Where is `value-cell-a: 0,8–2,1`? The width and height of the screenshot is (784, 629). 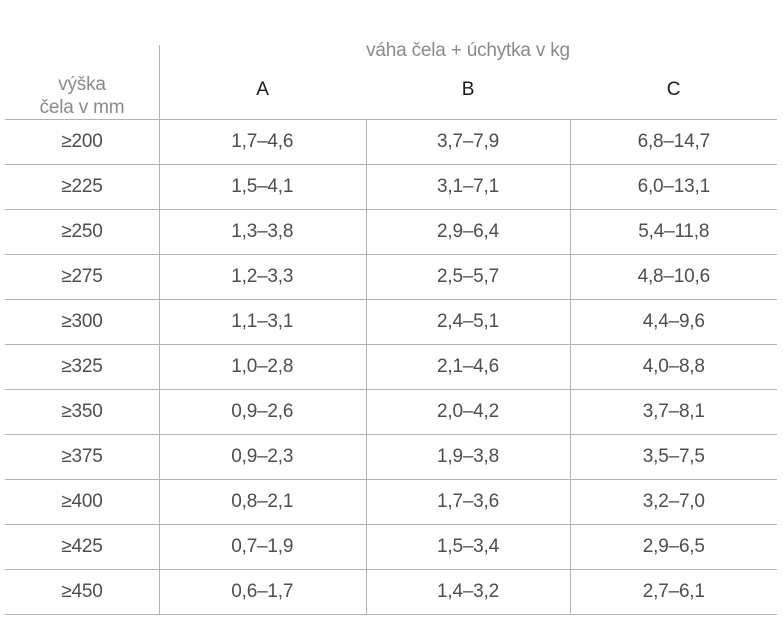
value-cell-a: 0,8–2,1 is located at coordinates (262, 501).